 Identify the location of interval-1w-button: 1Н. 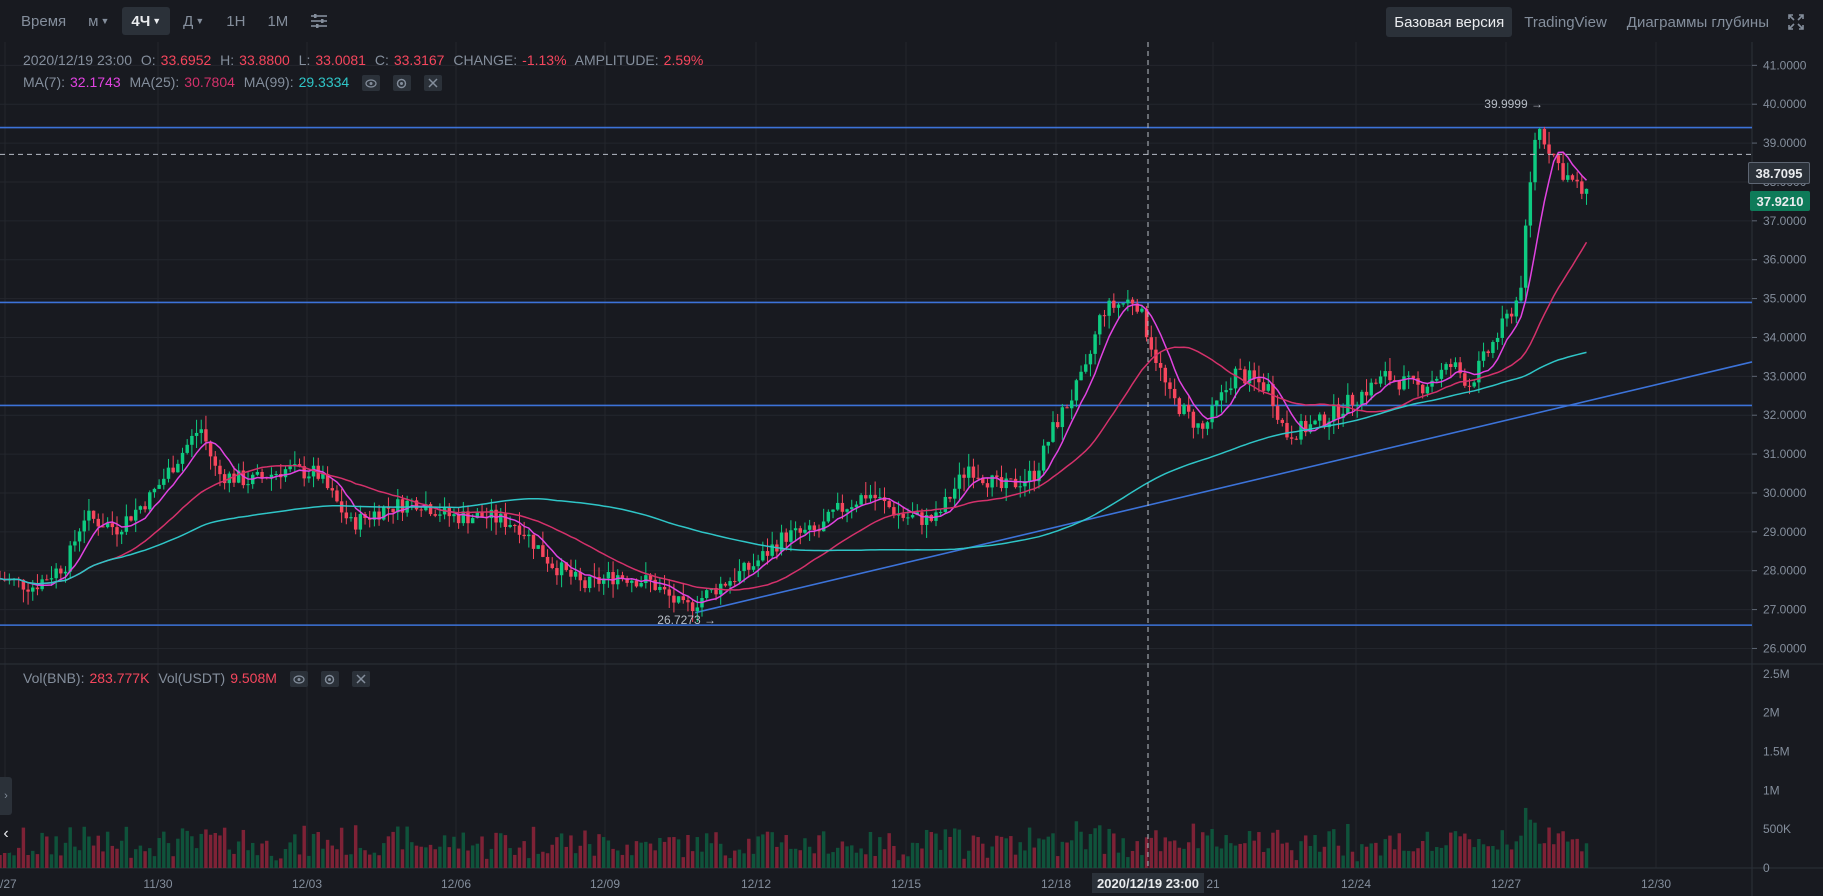
(236, 21).